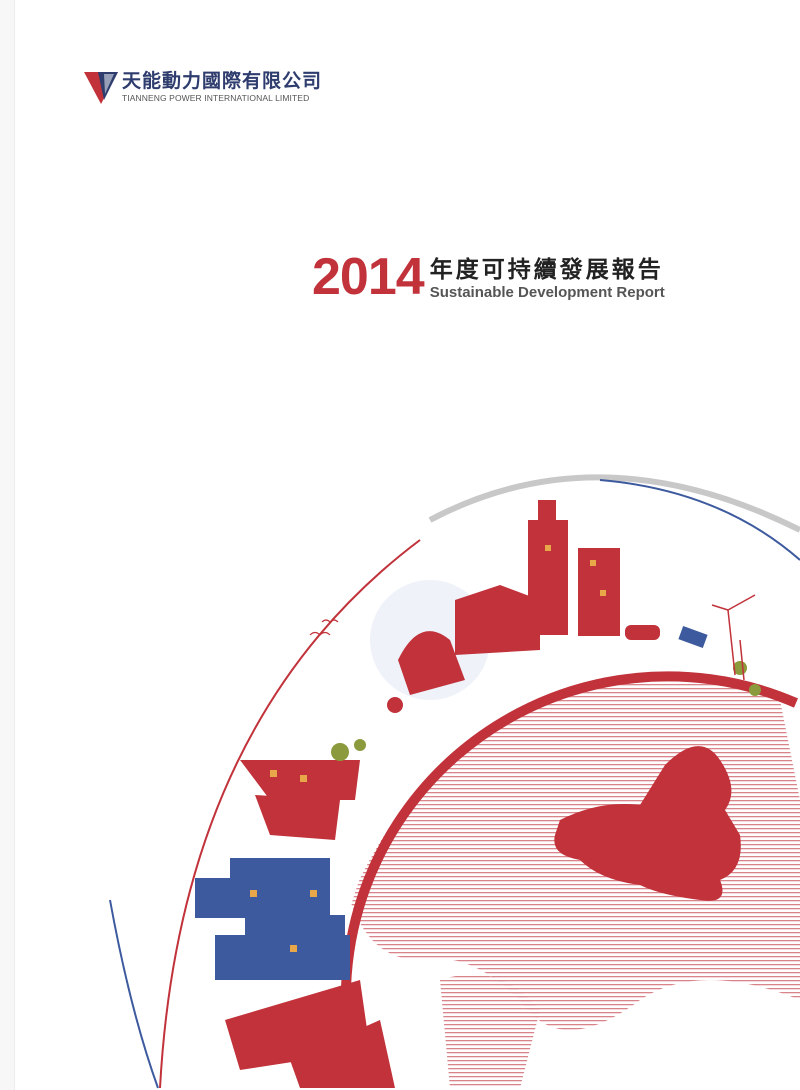  Describe the element at coordinates (699, 520) in the screenshot. I see `blue-arc` at that location.